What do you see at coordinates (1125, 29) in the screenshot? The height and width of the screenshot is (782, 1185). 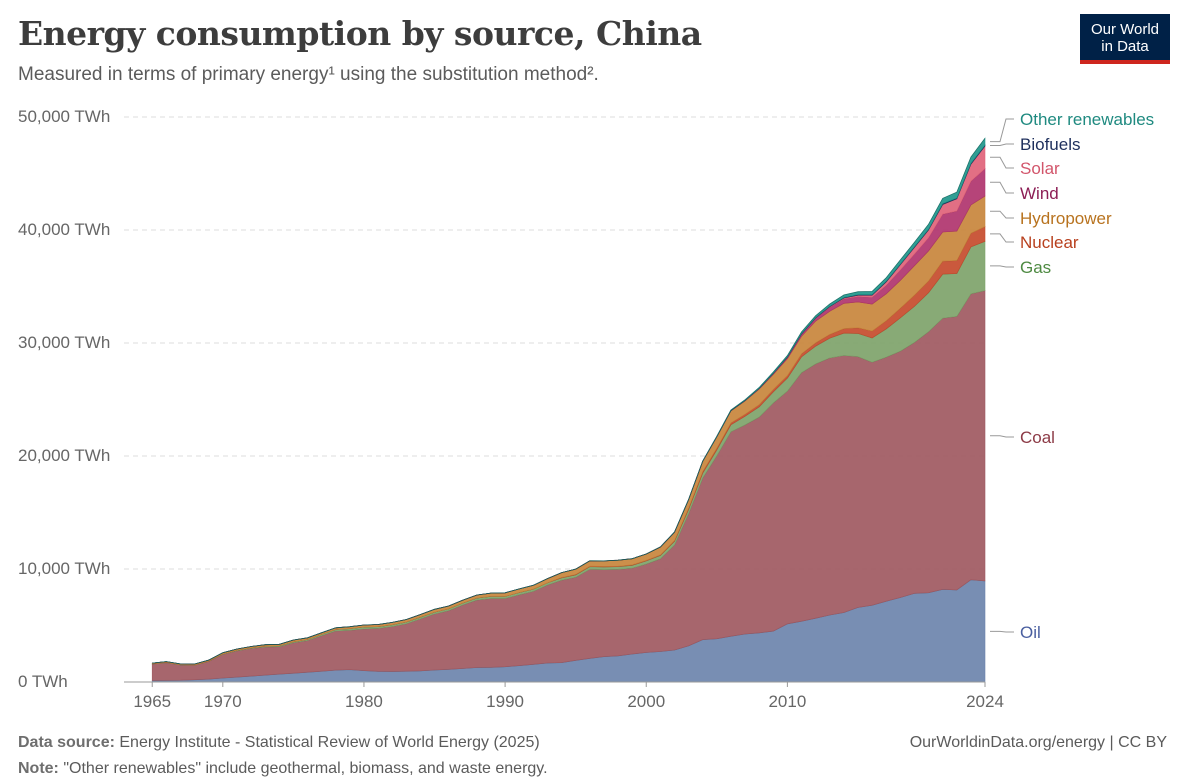 I see `logo-line-1: Our World` at bounding box center [1125, 29].